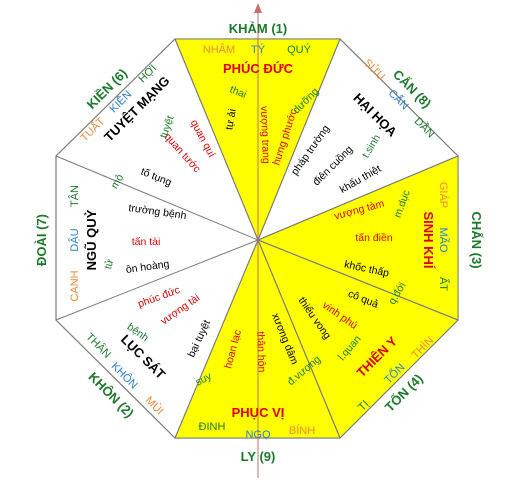  Describe the element at coordinates (230, 119) in the screenshot. I see `star-tu-ai: tự ải` at that location.